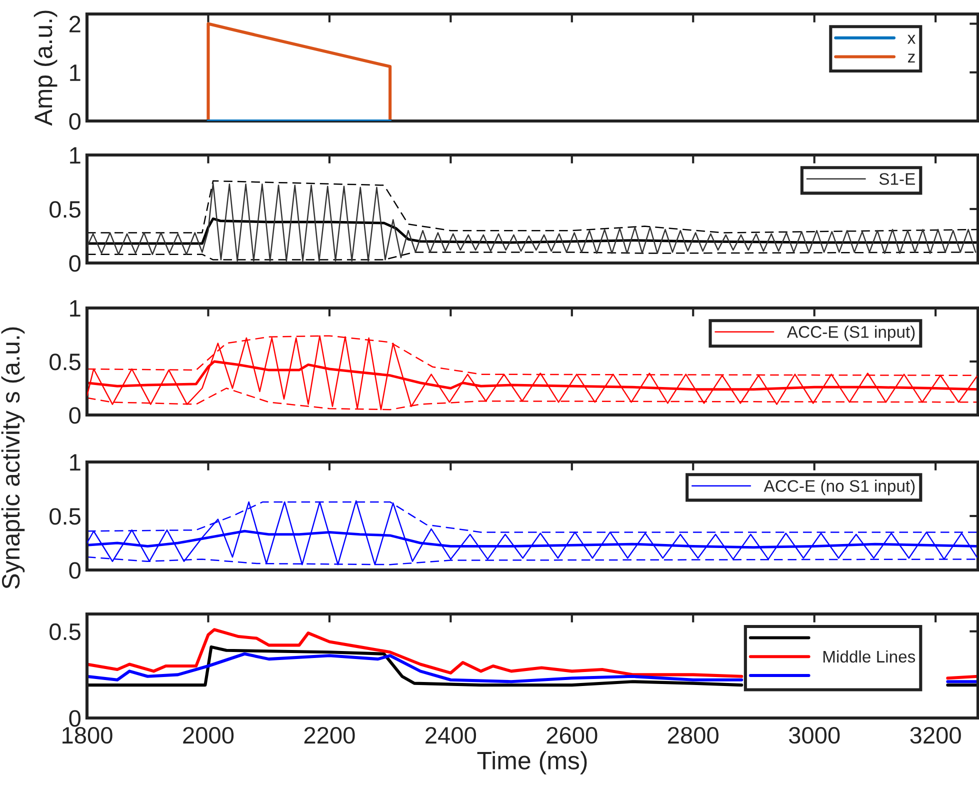 Image resolution: width=979 pixels, height=798 pixels. What do you see at coordinates (532, 762) in the screenshot?
I see `x-axis-title: Time (ms)` at bounding box center [532, 762].